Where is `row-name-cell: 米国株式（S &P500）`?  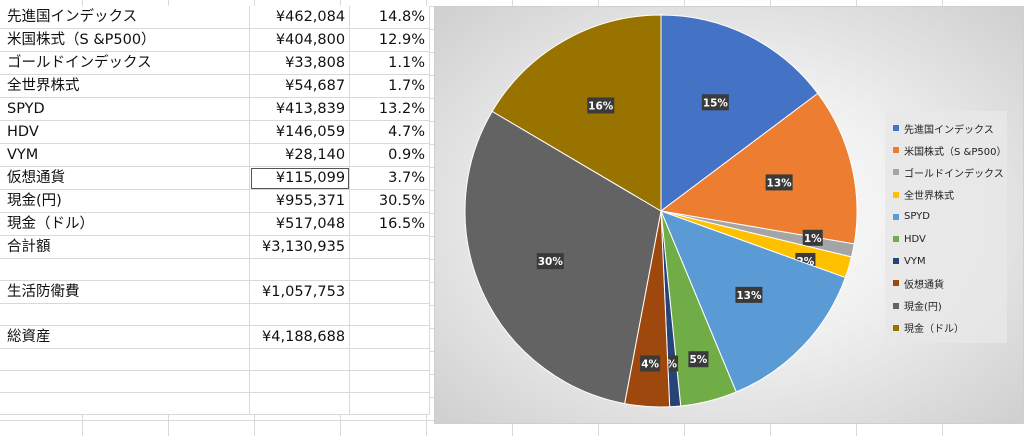
row-name-cell: 米国株式（S &P500） is located at coordinates (125, 40).